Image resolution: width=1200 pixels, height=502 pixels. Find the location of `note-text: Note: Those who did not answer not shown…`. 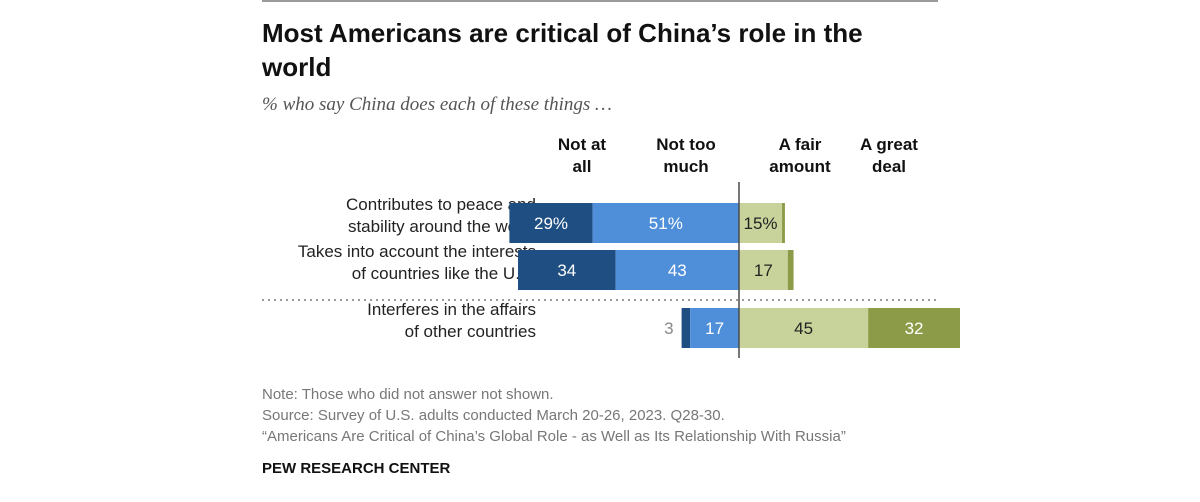

note-text: Note: Those who did not answer not shown… is located at coordinates (408, 394).